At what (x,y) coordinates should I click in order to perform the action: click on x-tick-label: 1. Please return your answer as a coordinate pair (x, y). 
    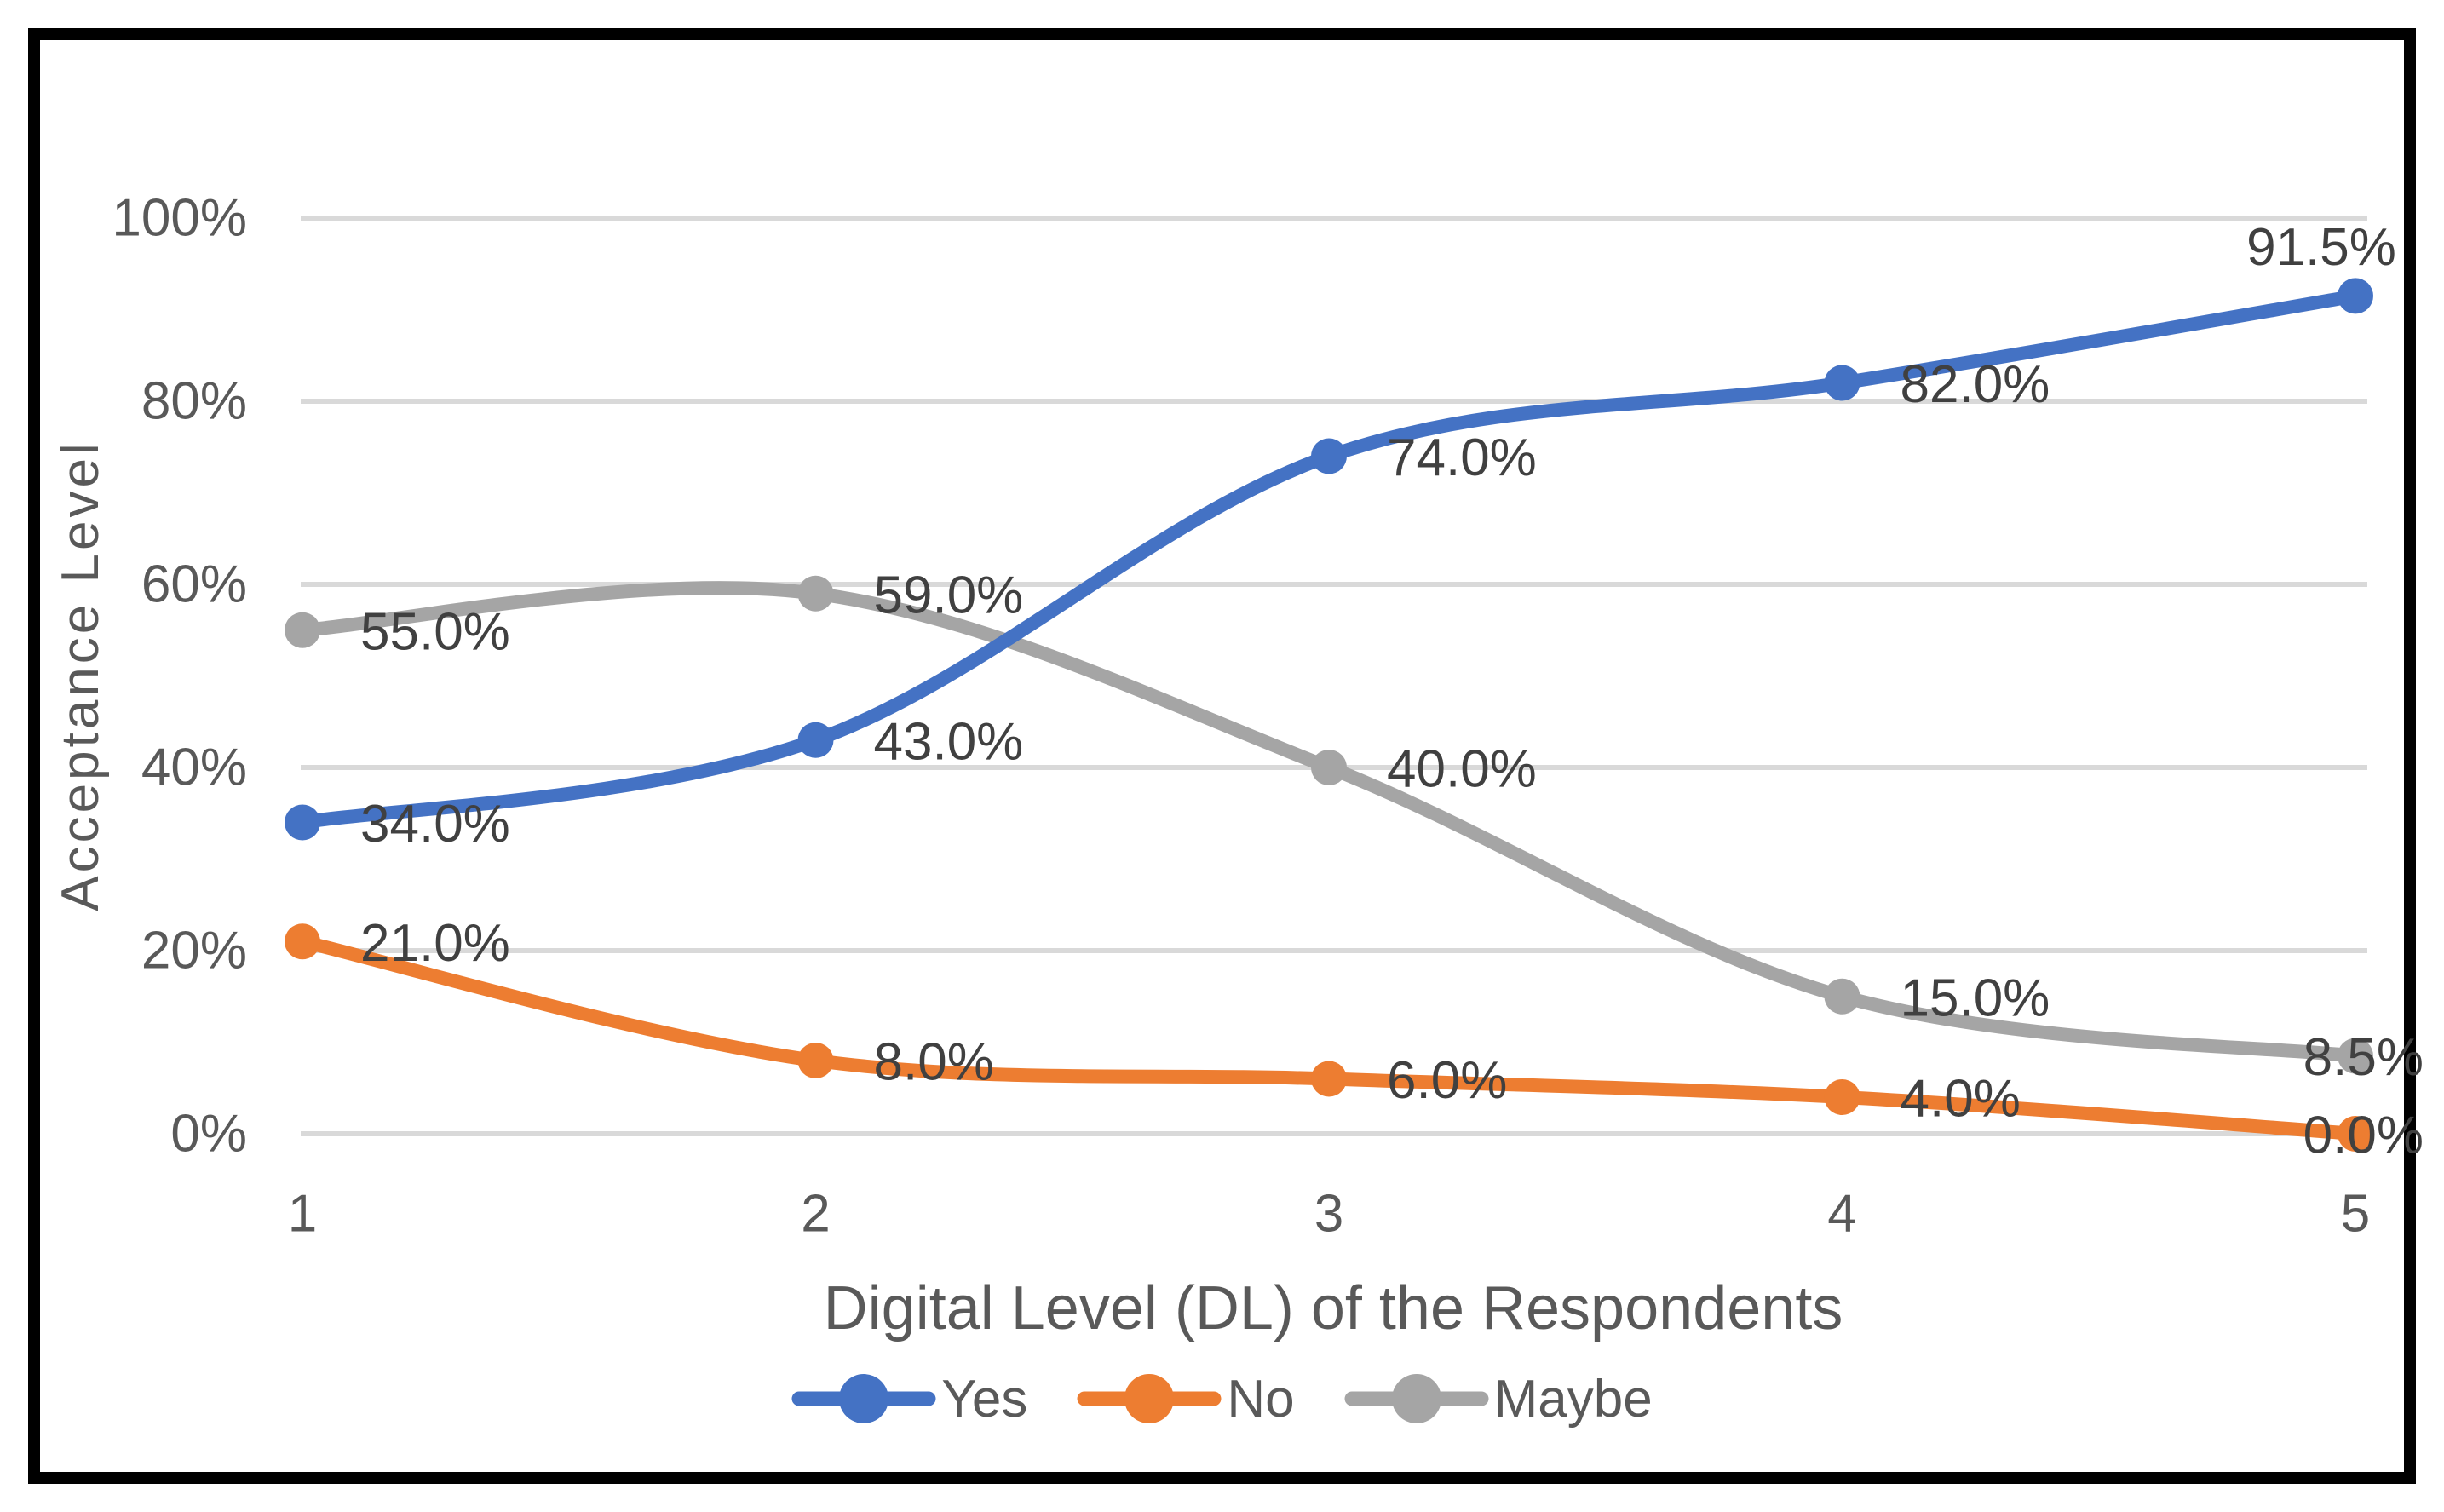
    Looking at the image, I should click on (302, 1214).